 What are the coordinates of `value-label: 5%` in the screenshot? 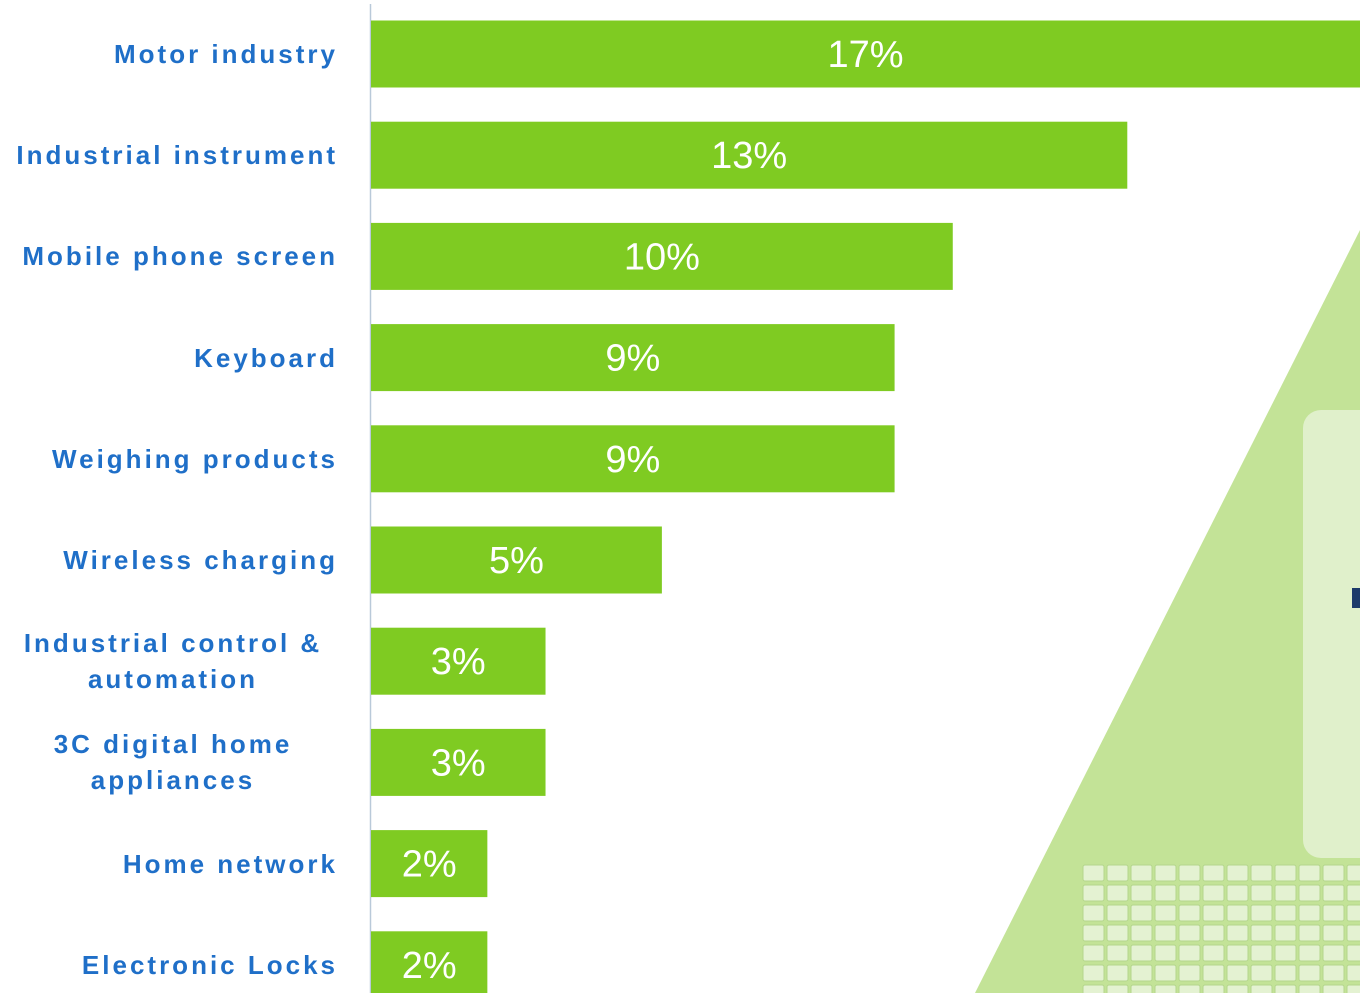 It's located at (516, 561).